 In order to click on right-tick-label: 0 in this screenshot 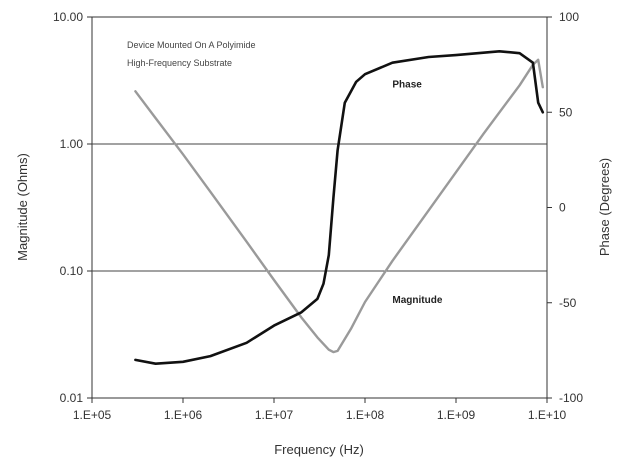, I will do `click(562, 208)`.